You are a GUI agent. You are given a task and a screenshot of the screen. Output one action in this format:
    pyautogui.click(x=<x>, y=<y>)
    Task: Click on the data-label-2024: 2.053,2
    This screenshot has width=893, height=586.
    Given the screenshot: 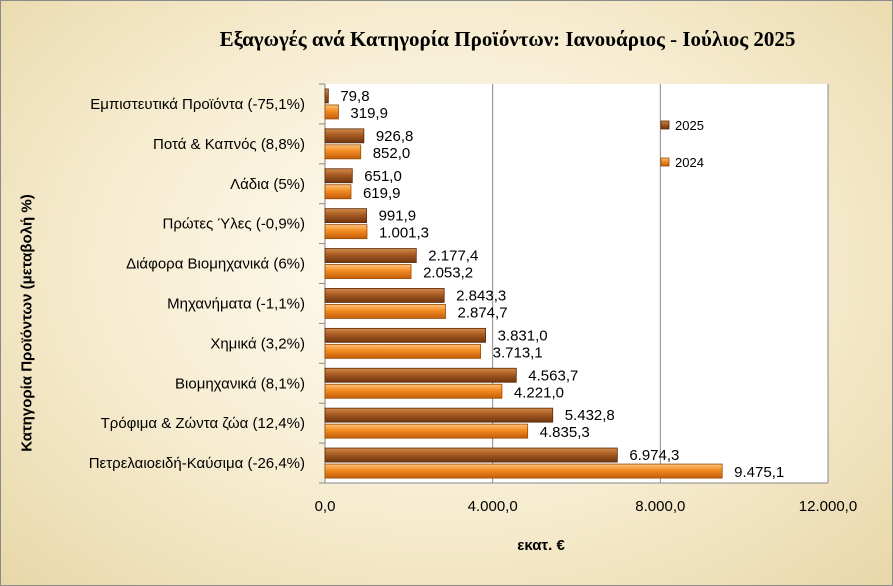 What is the action you would take?
    pyautogui.click(x=448, y=273)
    